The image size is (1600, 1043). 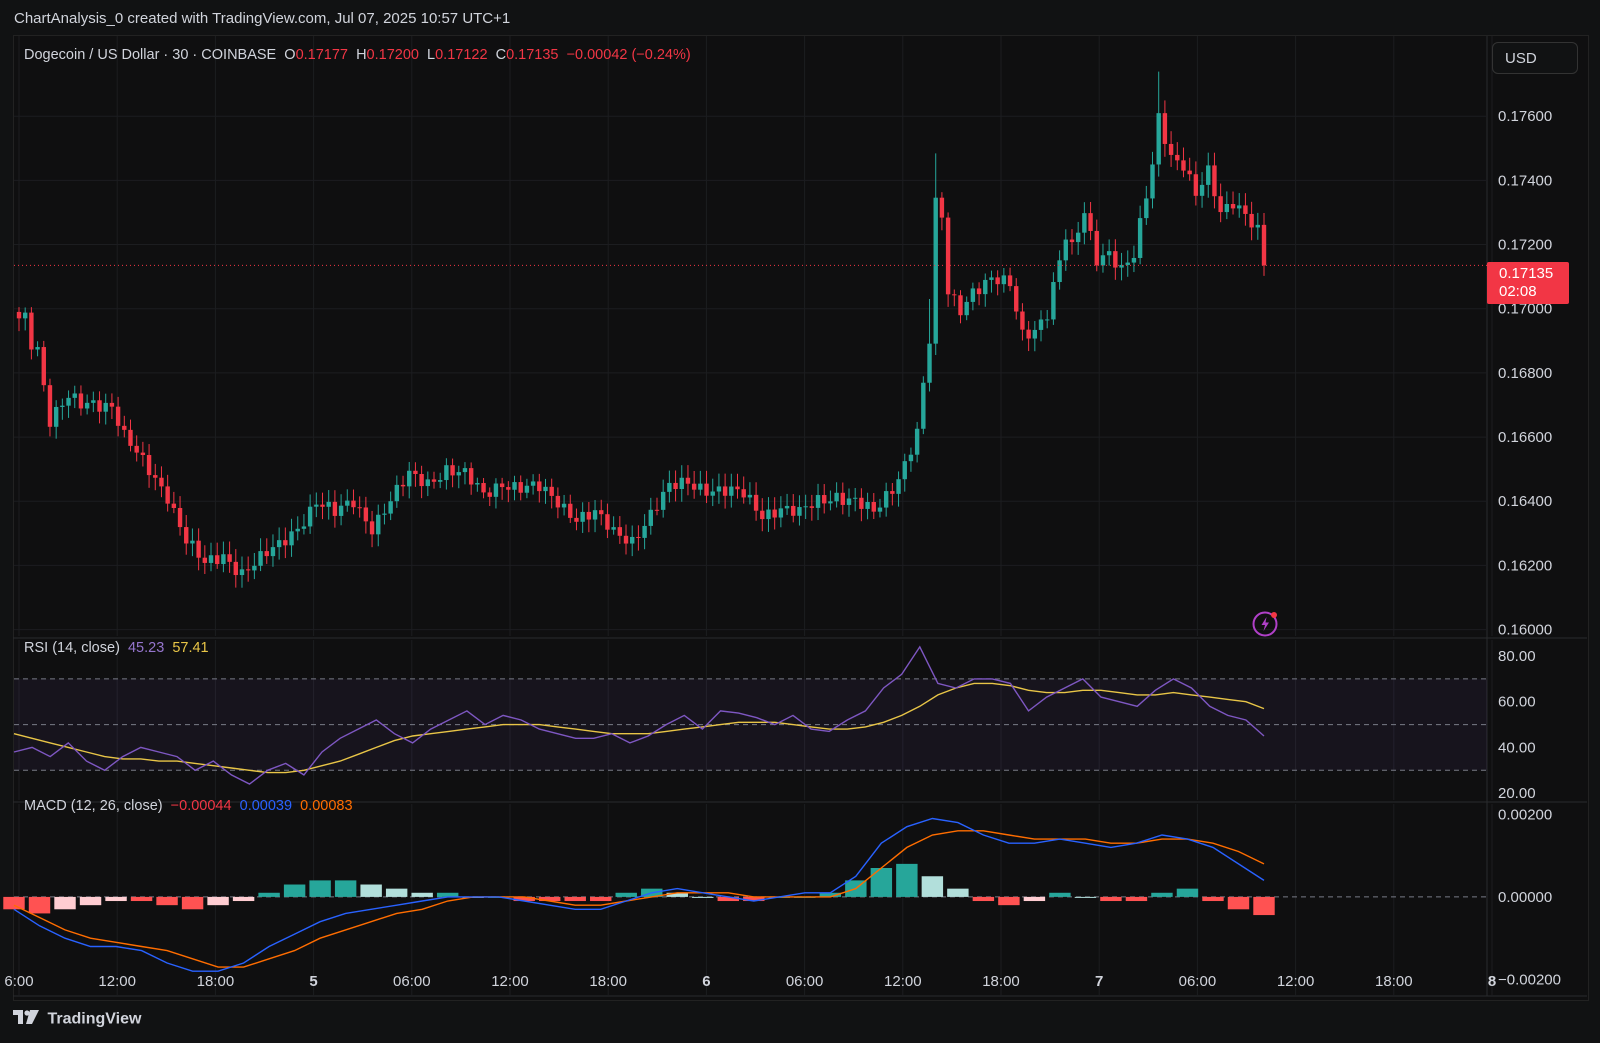 I want to click on rsi-label: RSI (14, close), so click(x=72, y=648).